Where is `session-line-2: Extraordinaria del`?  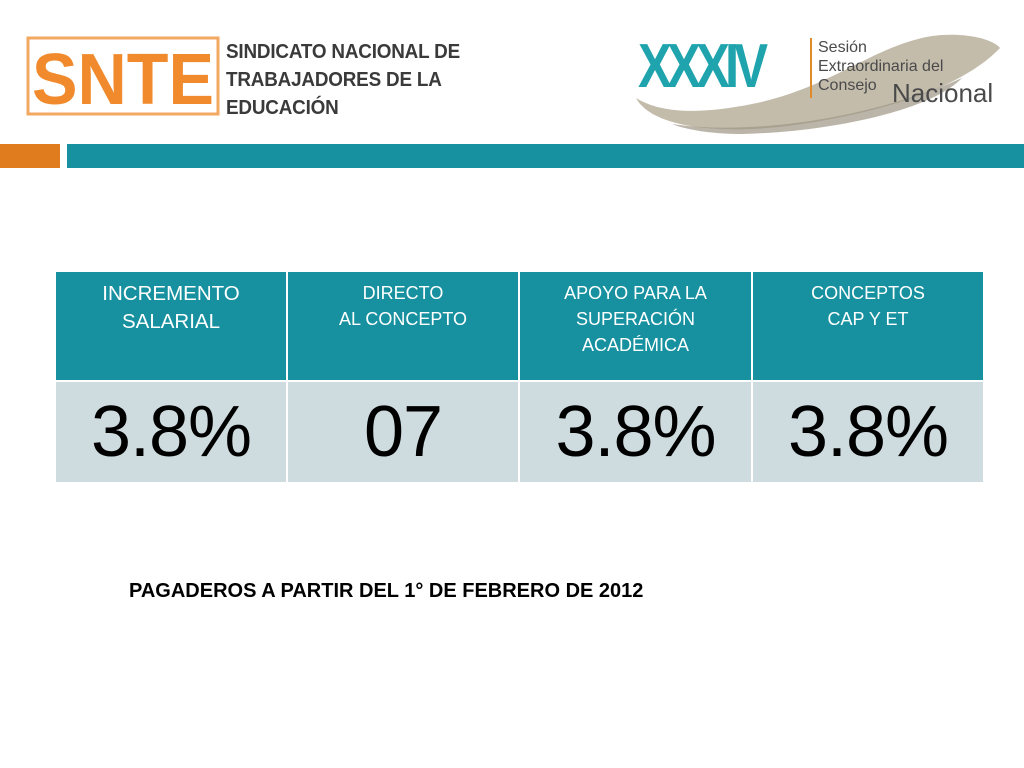
session-line-2: Extraordinaria del is located at coordinates (881, 66).